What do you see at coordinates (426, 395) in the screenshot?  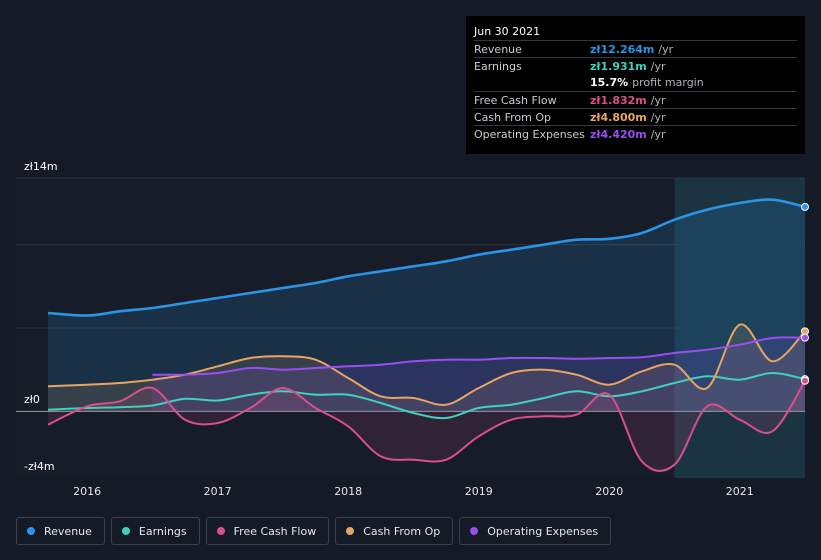 I see `earnings-line` at bounding box center [426, 395].